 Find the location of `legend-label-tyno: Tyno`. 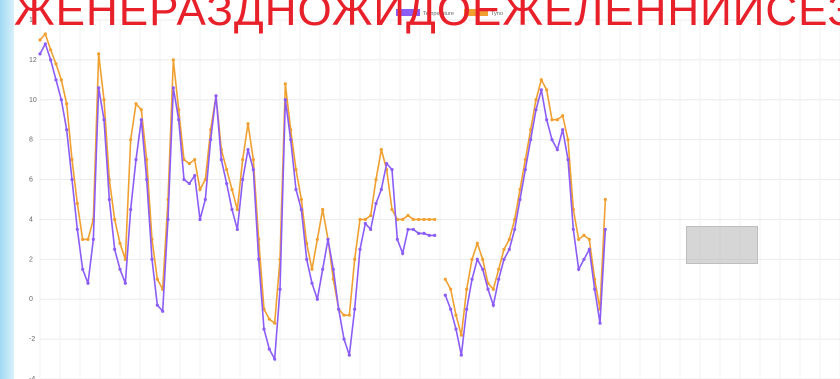

legend-label-tyno: Tyno is located at coordinates (497, 14).